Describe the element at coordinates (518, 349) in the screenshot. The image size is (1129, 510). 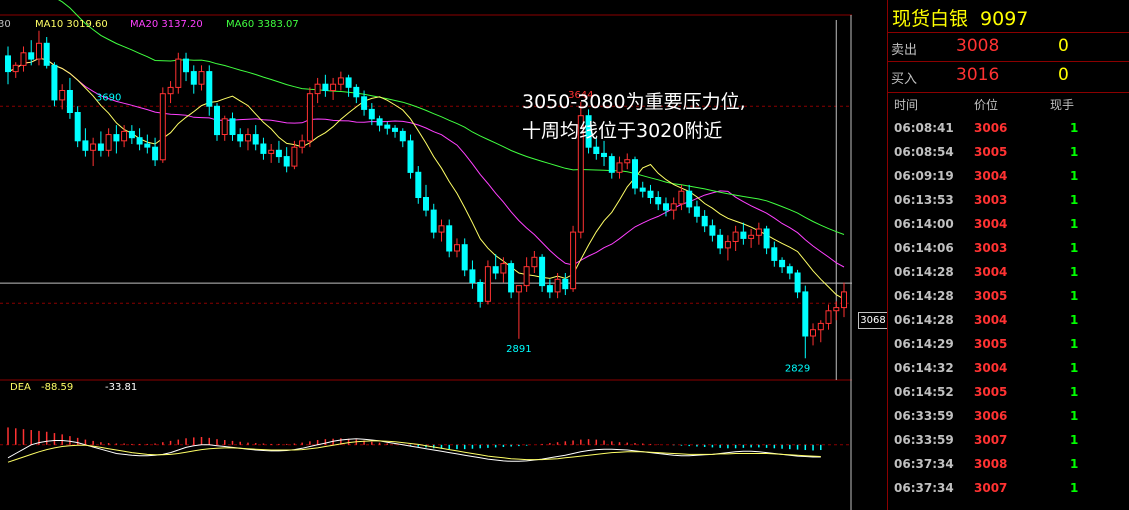
I see `price-extreme-label: 2891` at that location.